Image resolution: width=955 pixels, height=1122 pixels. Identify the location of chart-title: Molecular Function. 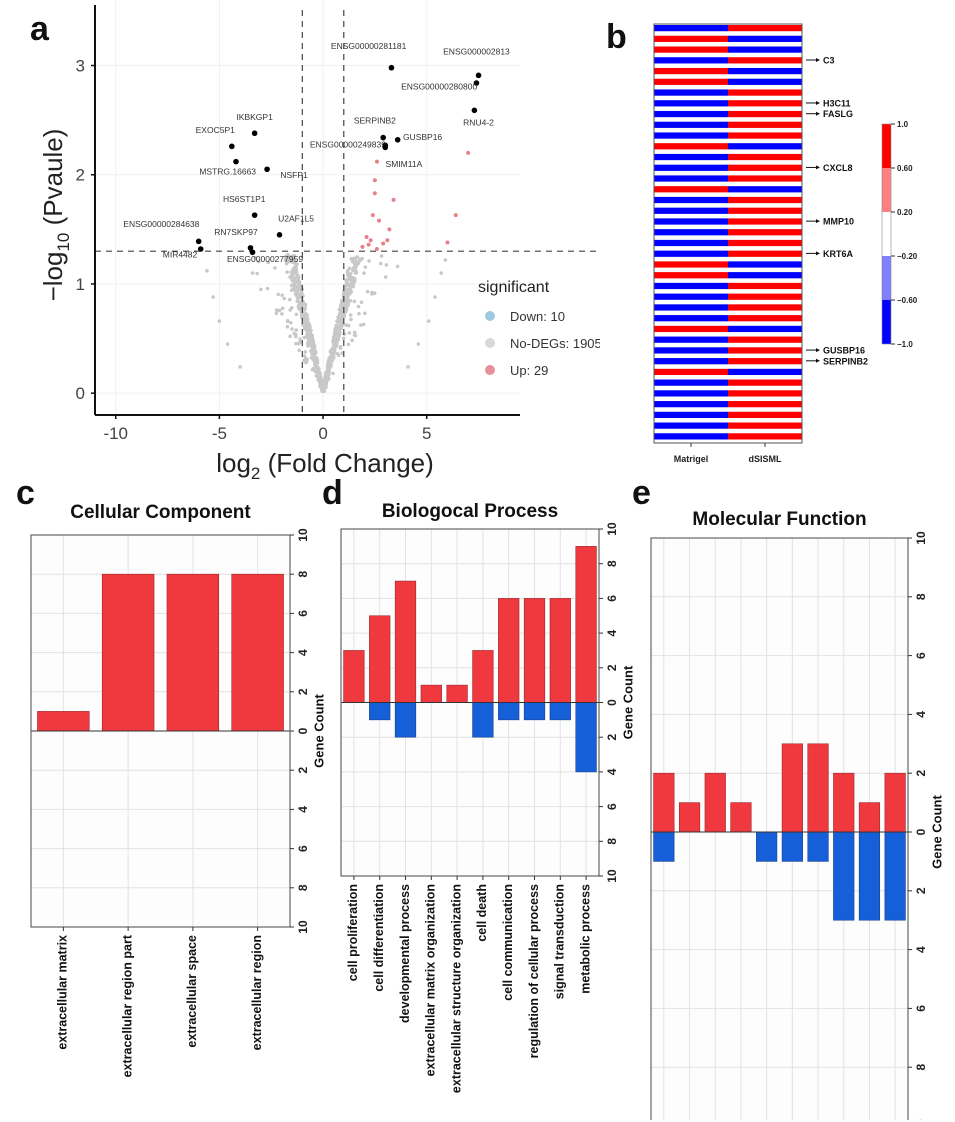
(779, 519).